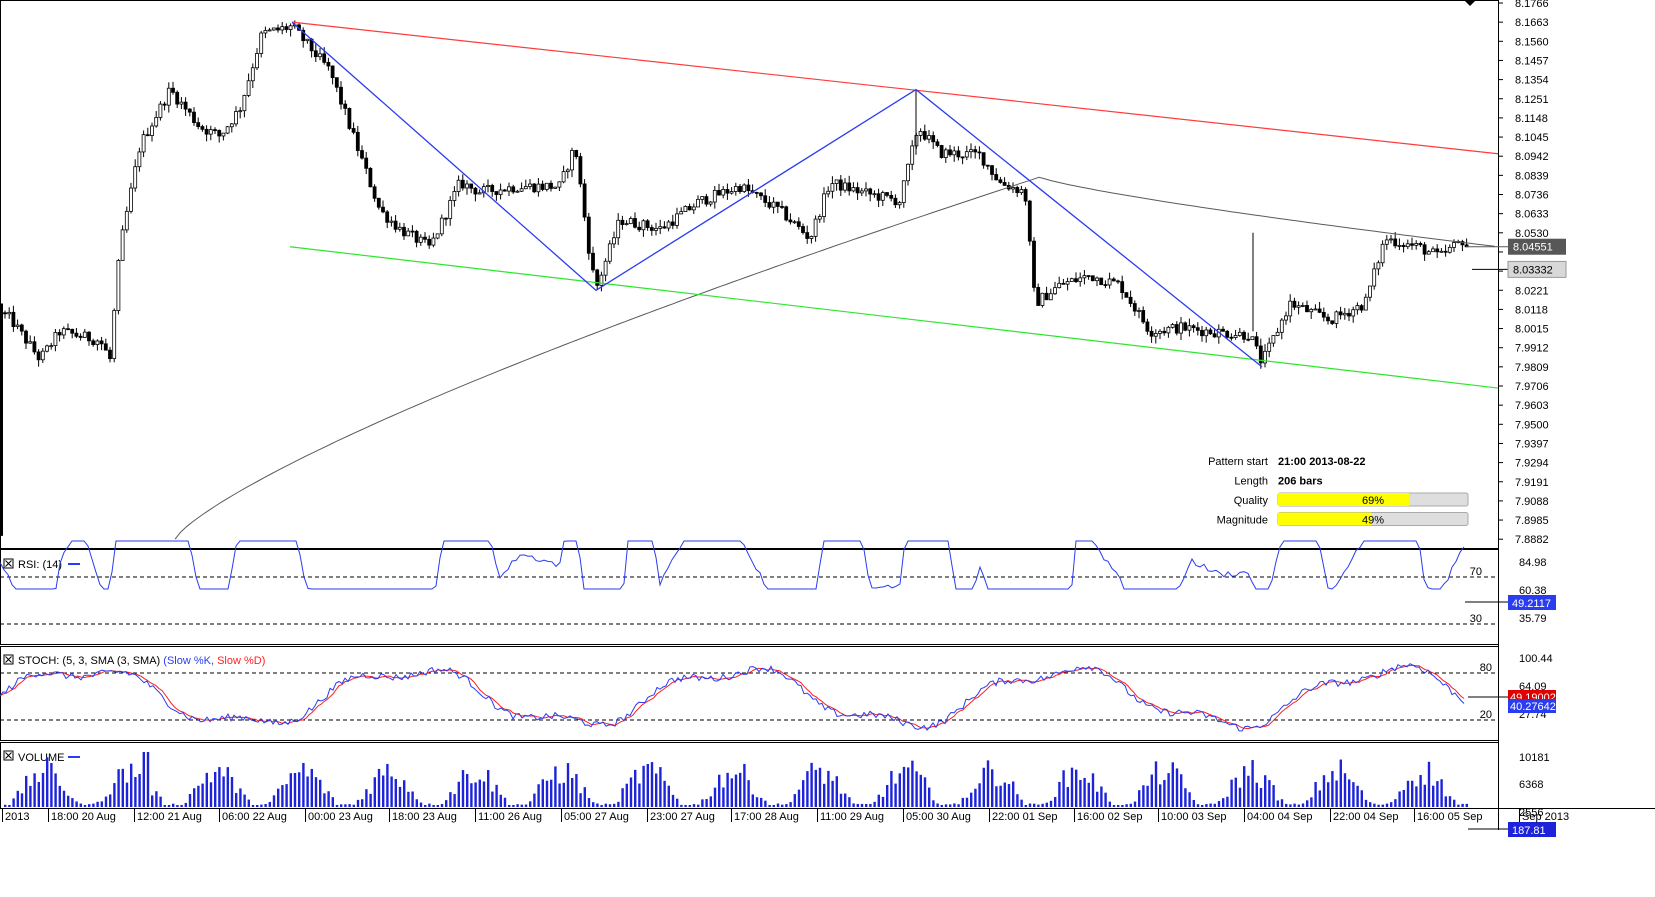 This screenshot has width=1655, height=897. I want to click on price-tick-label: 8.1045, so click(1532, 138).